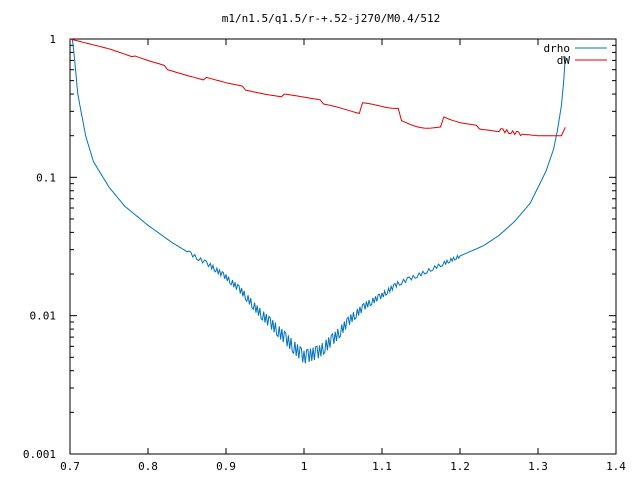  I want to click on legend-label-dW: dW, so click(564, 60).